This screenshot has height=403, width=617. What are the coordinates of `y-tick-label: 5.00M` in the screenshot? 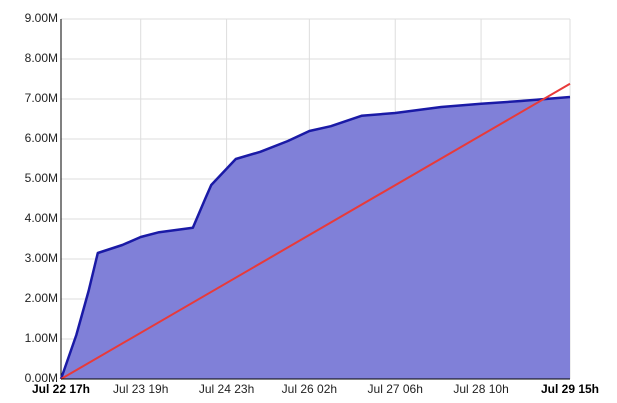 It's located at (41, 178).